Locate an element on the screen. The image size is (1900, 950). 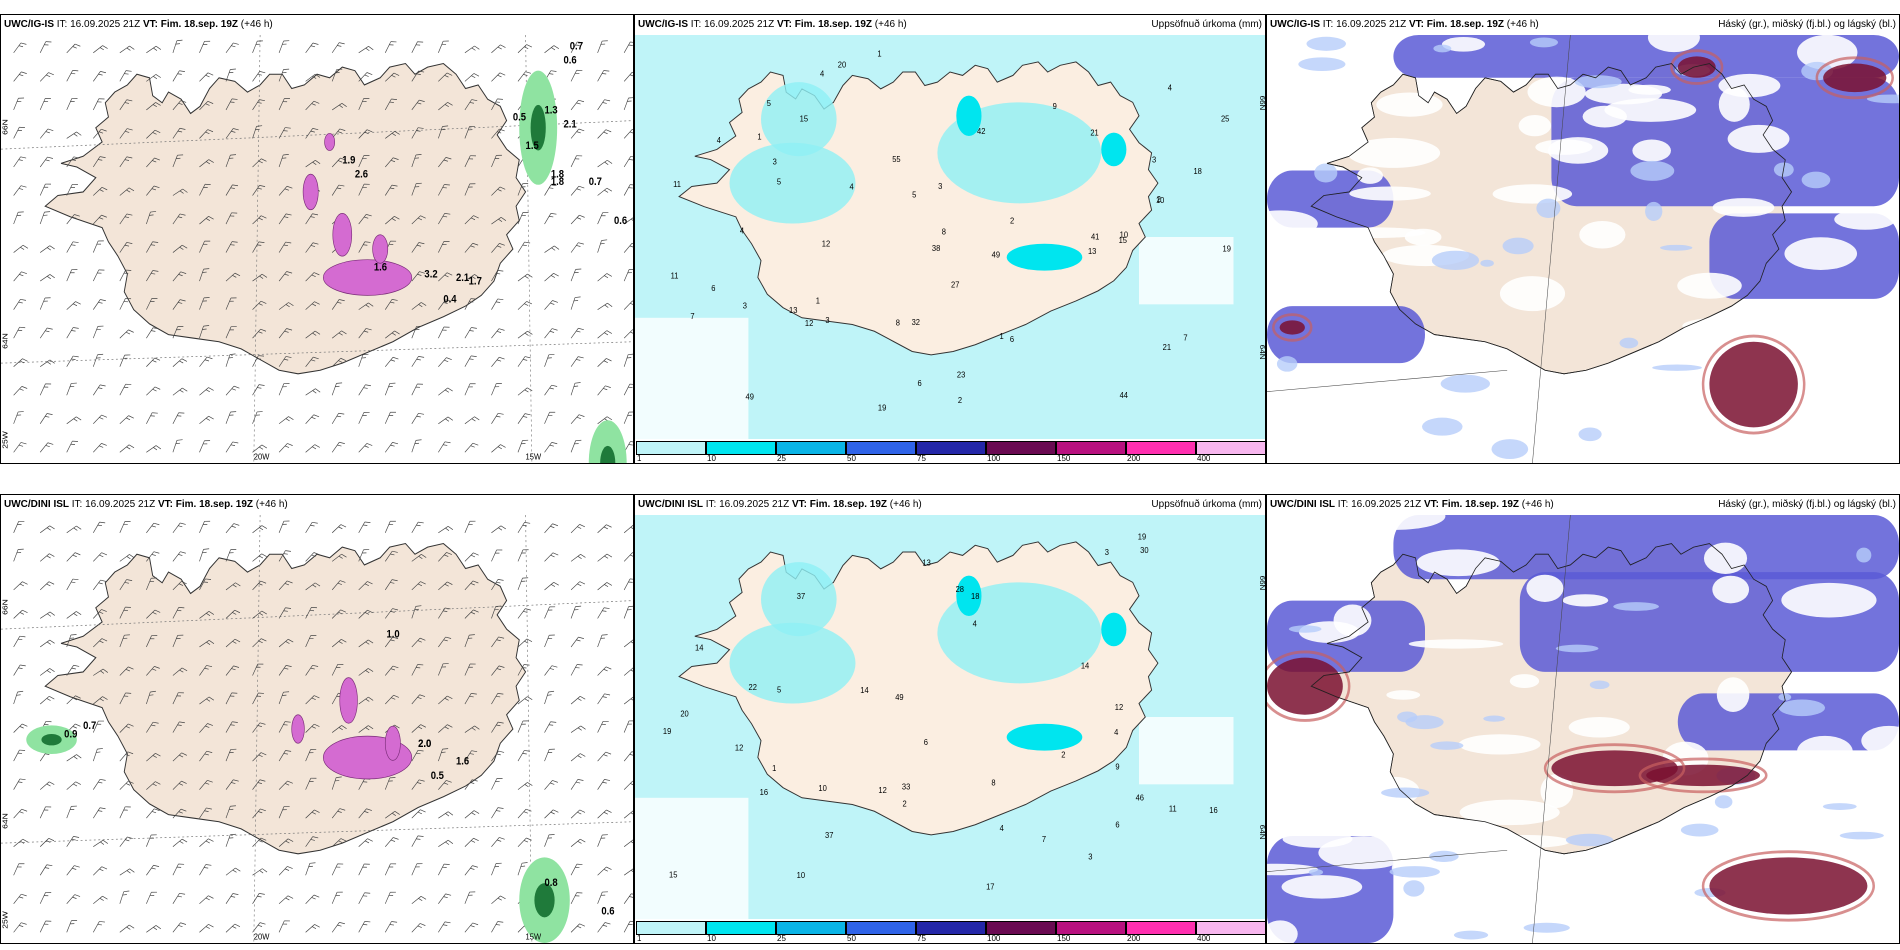
value-label: 2.0 is located at coordinates (425, 744).